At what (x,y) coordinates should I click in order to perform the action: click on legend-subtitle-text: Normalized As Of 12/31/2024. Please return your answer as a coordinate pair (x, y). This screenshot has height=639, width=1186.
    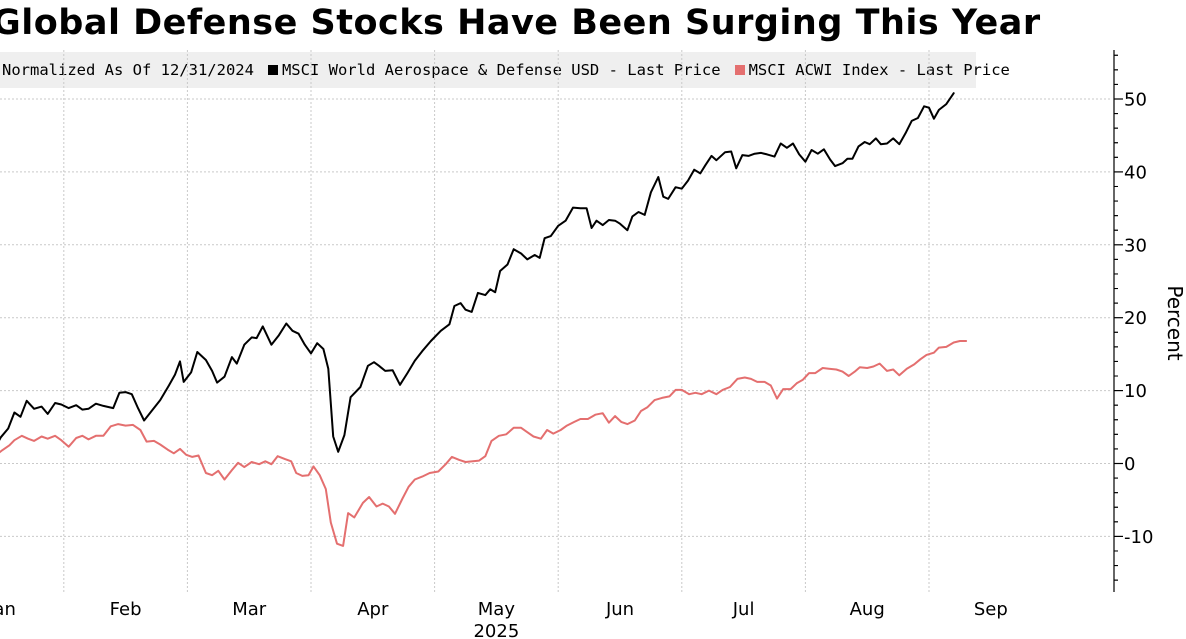
    Looking at the image, I should click on (128, 70).